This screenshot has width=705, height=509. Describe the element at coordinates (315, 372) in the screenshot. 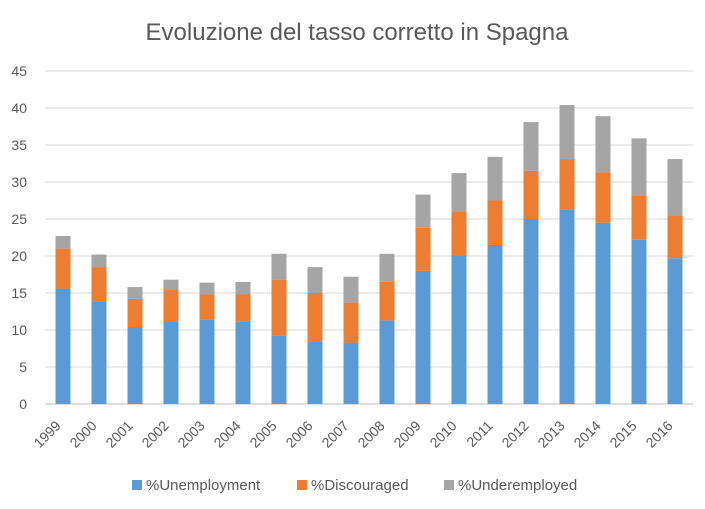

I see `bar-segment-unemployment-2006` at that location.